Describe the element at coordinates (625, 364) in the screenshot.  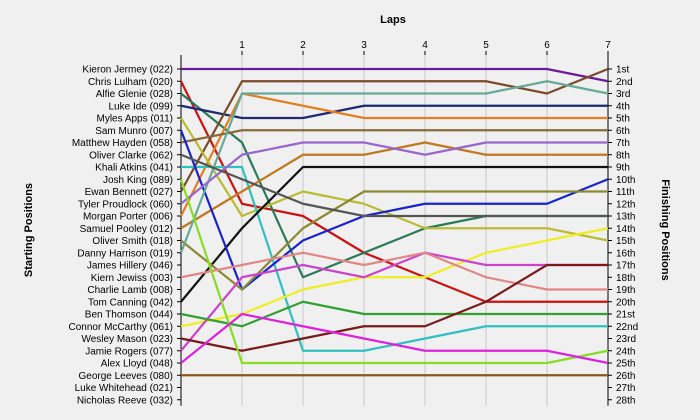
I see `finish-position-label: 25th` at that location.